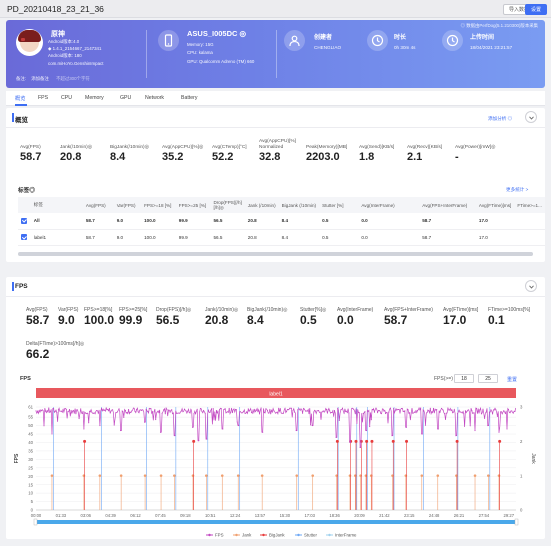 The height and width of the screenshot is (546, 551). What do you see at coordinates (389, 221) in the screenshot?
I see `table-cell: 0.0` at bounding box center [389, 221].